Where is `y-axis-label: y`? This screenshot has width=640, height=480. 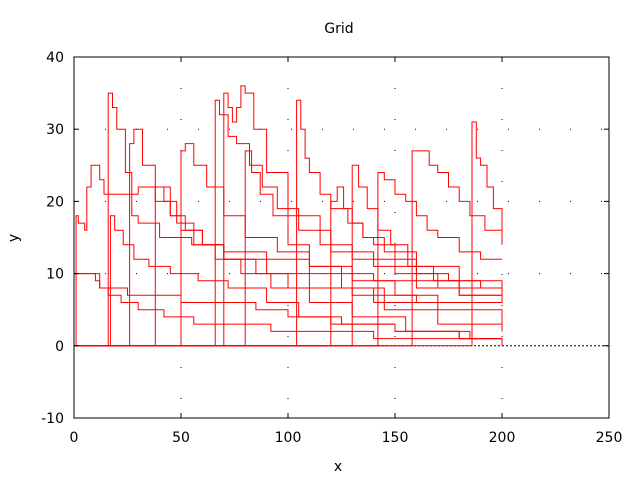 y-axis-label: y is located at coordinates (14, 238).